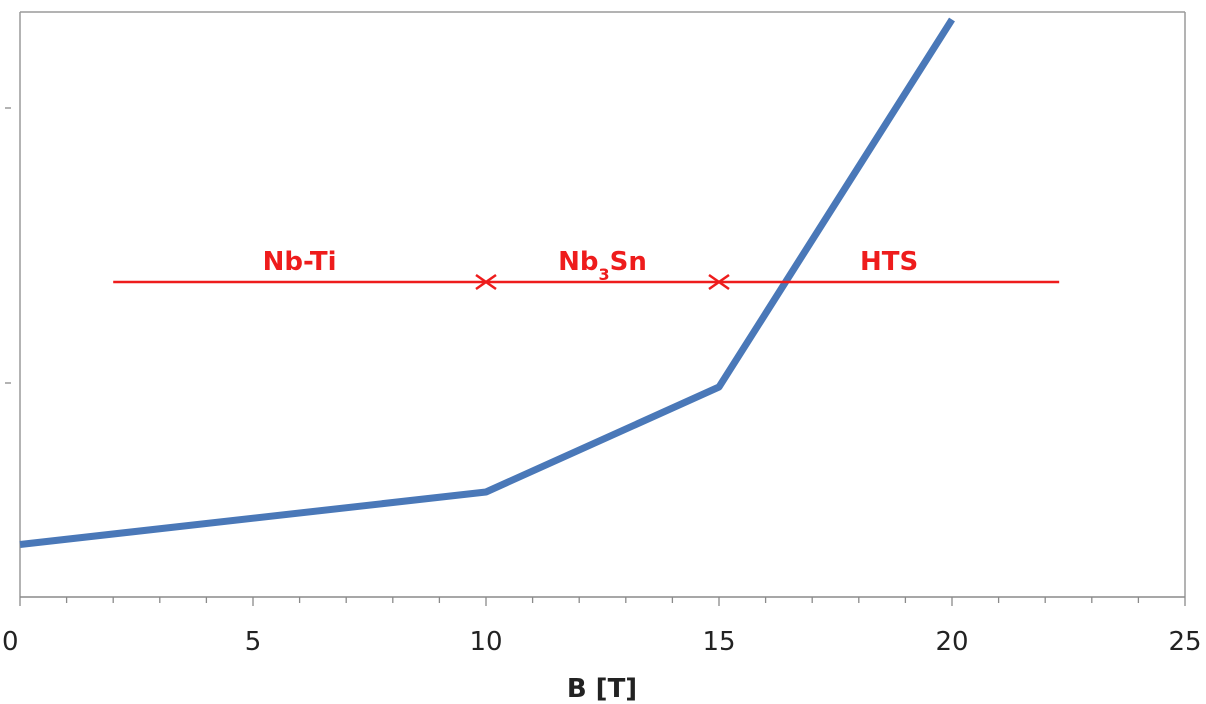 This screenshot has width=1206, height=704. Describe the element at coordinates (300, 262) in the screenshot. I see `region-label: Nb-Ti` at that location.